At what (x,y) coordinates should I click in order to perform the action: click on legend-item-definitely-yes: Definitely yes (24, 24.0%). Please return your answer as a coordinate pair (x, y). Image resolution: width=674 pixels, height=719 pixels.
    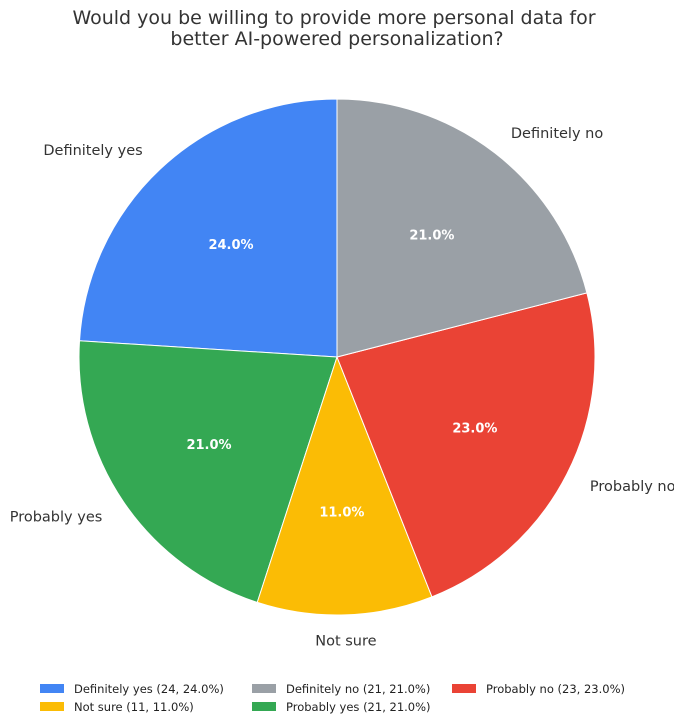
    Looking at the image, I should click on (132, 689).